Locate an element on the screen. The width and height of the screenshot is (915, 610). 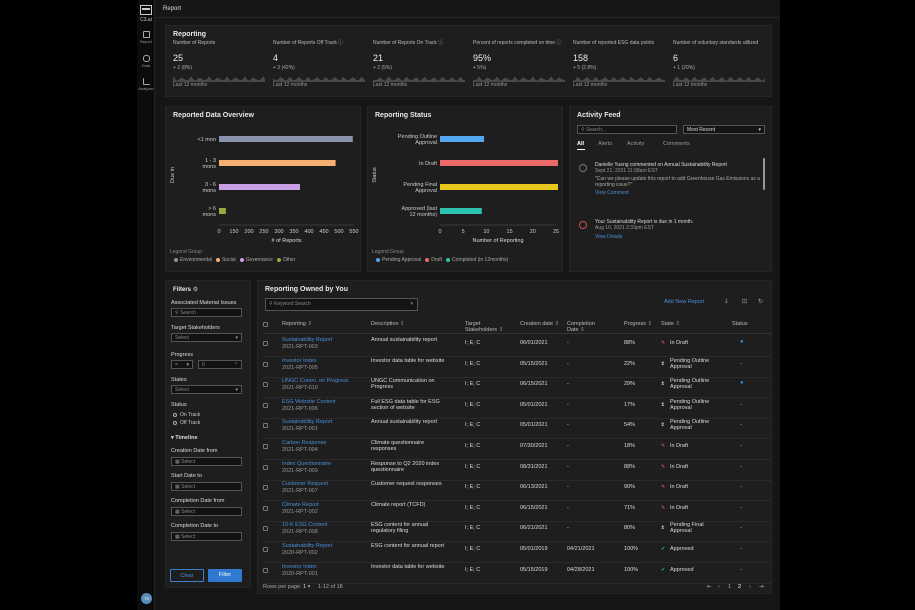
first-page-icon: ⇤ is located at coordinates (709, 587).